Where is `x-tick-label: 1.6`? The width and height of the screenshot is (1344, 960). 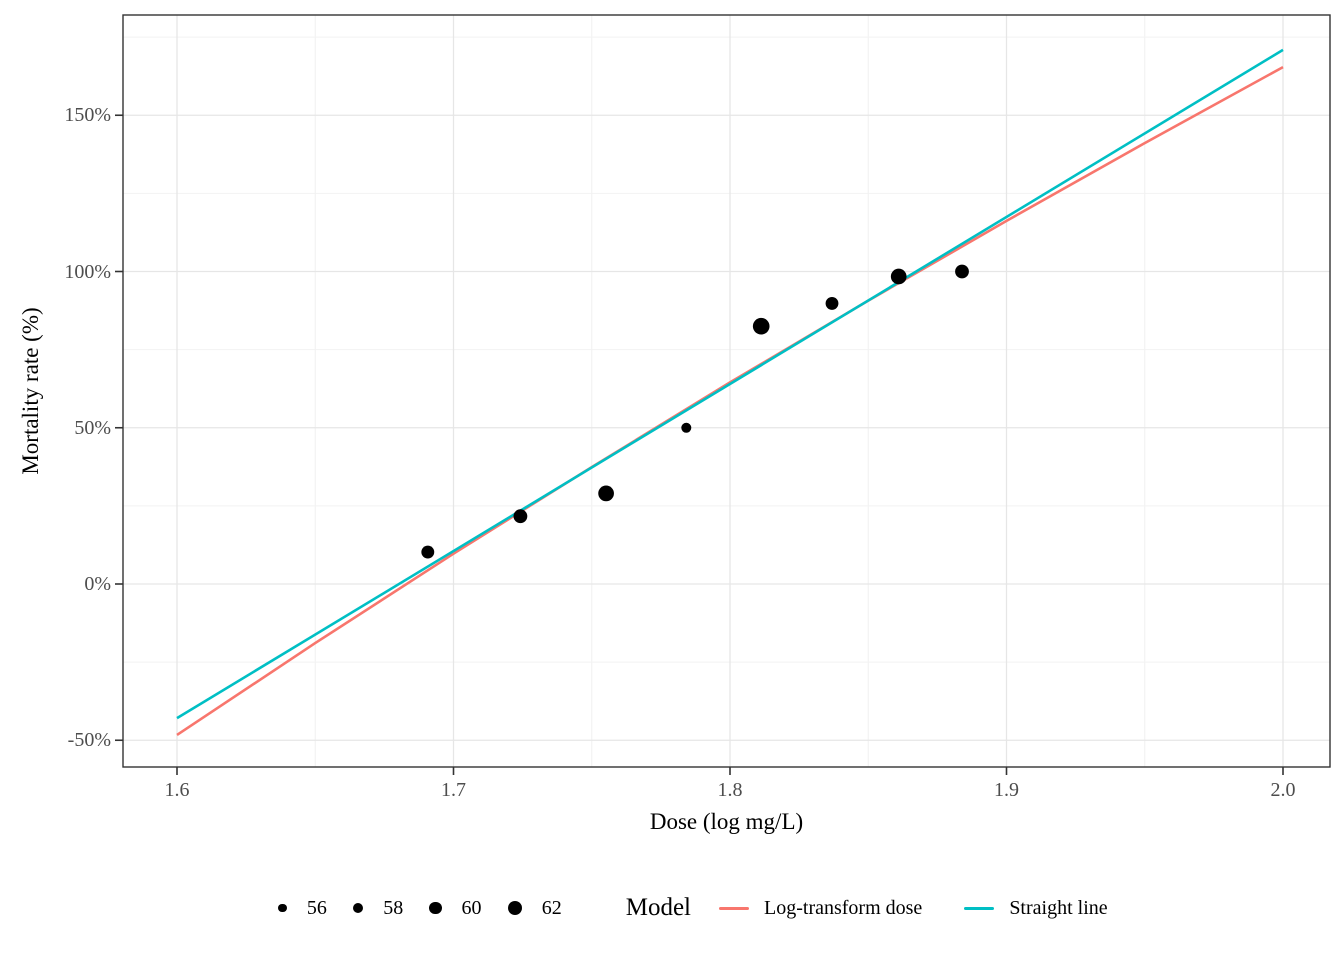
x-tick-label: 1.6 is located at coordinates (177, 790).